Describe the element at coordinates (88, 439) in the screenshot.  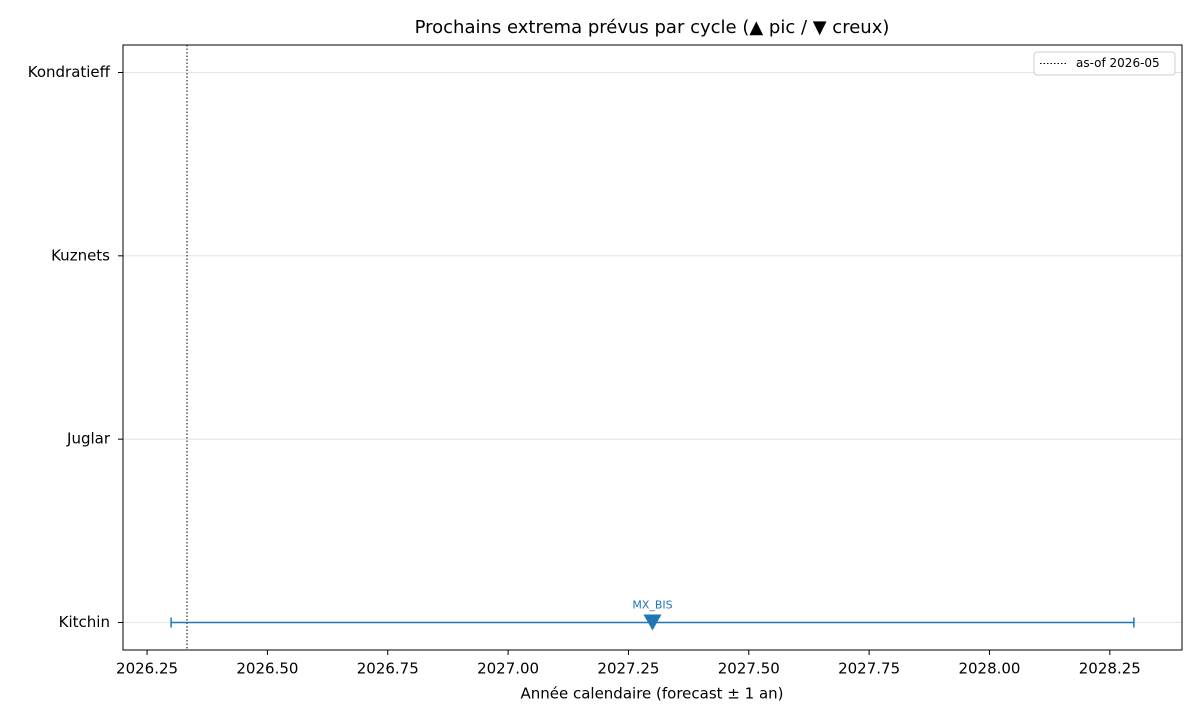
I see `y-tick-label: Juglar` at that location.